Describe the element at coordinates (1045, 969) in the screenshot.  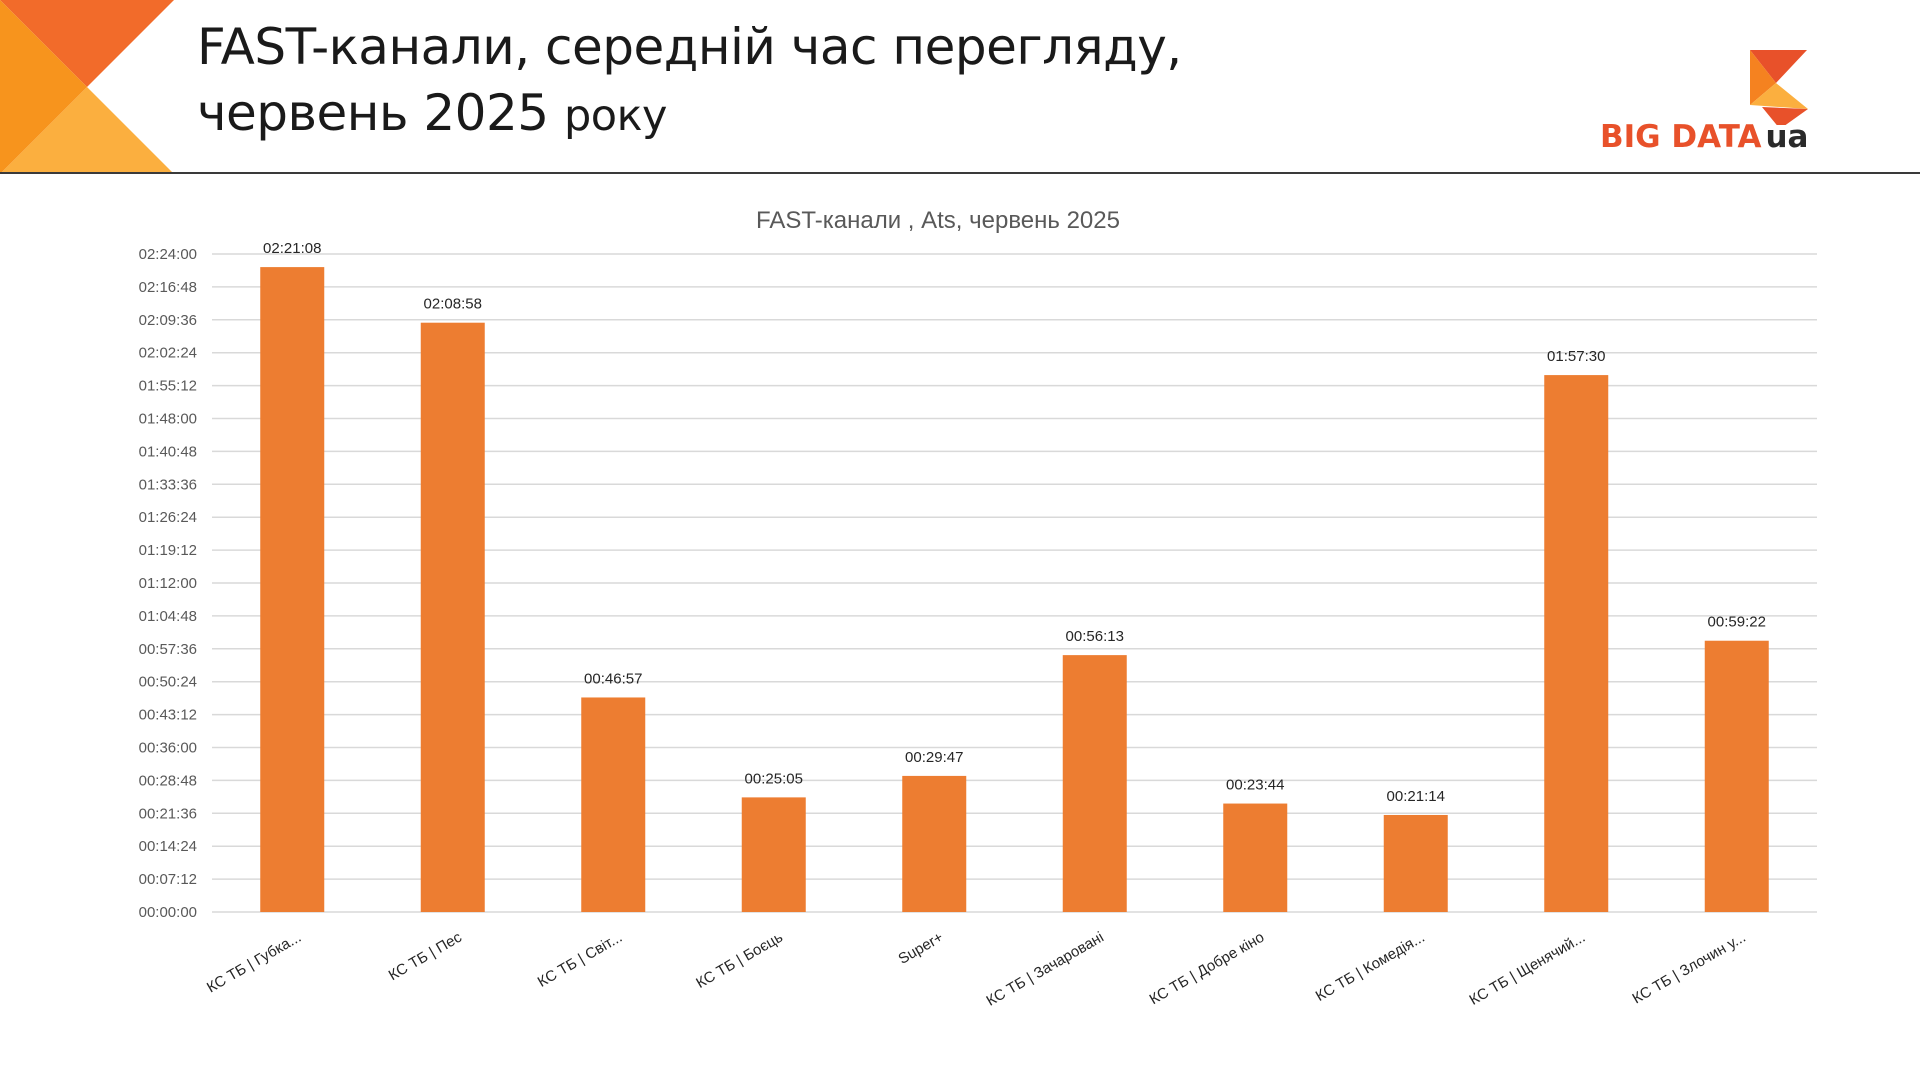
I see `category-label: КС ТБ | Зачаровані` at that location.